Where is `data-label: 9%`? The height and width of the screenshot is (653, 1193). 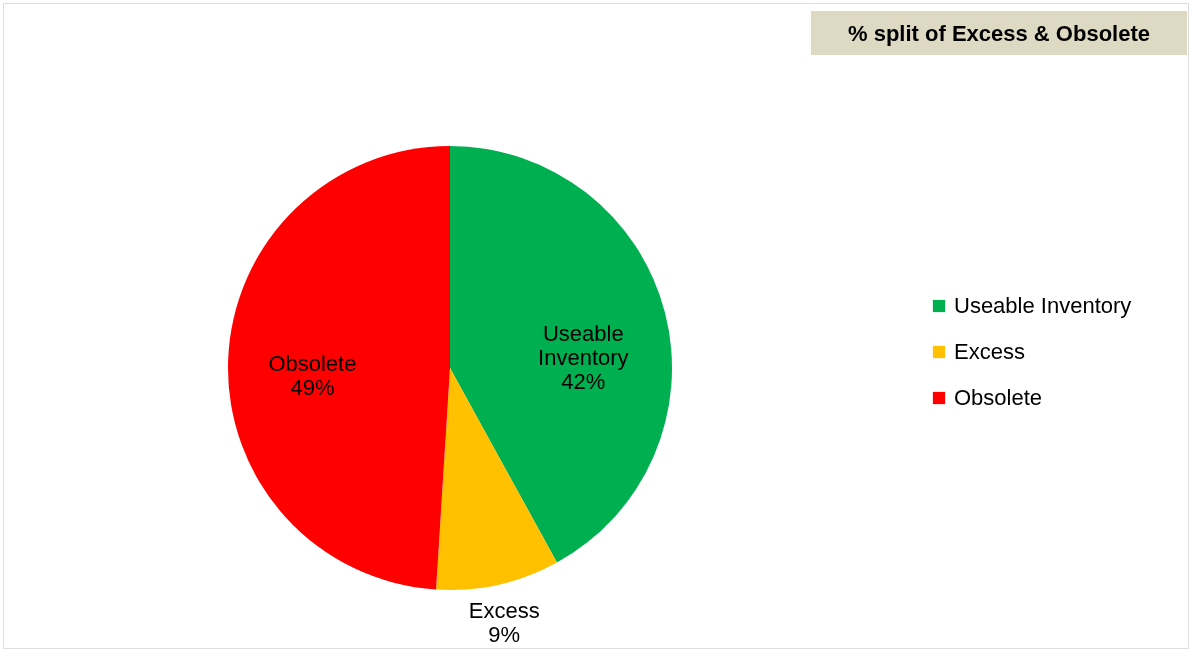 data-label: 9% is located at coordinates (504, 634).